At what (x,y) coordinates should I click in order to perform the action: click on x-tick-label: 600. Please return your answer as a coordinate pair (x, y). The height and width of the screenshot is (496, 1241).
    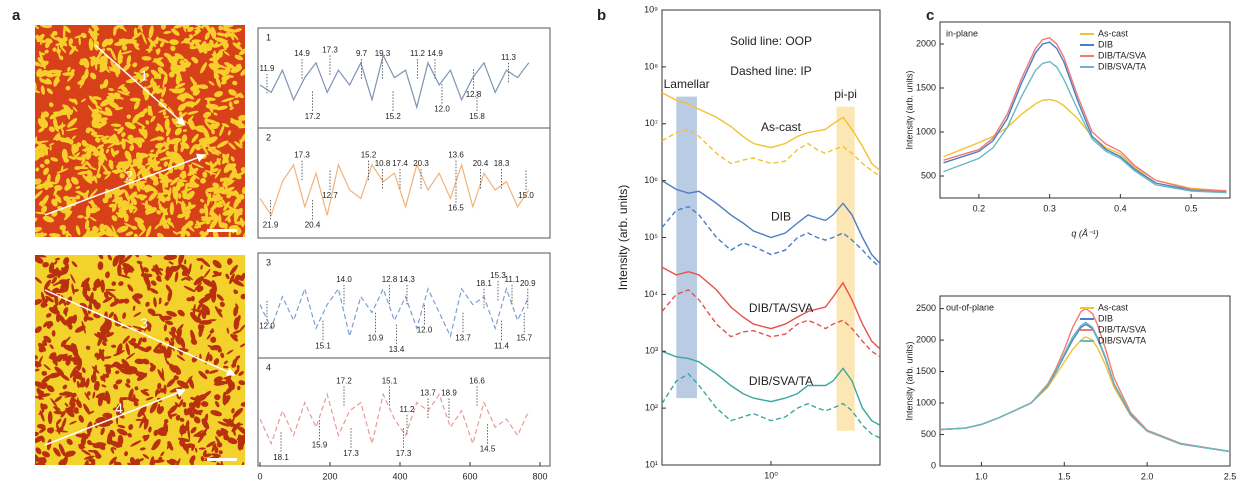
    Looking at the image, I should click on (469, 476).